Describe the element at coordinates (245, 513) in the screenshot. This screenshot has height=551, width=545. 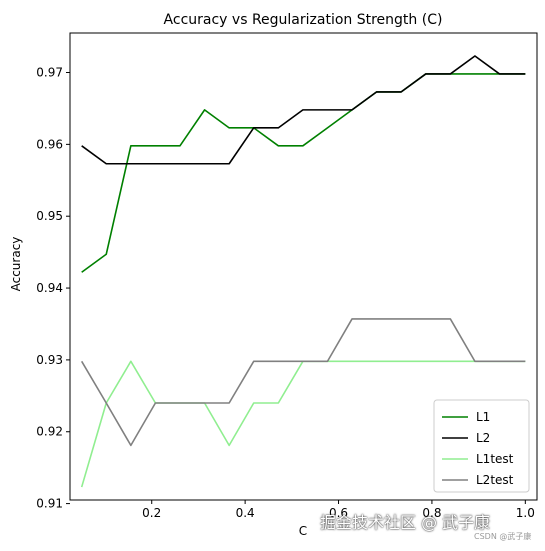
I see `x-tick-label: 0.4` at that location.